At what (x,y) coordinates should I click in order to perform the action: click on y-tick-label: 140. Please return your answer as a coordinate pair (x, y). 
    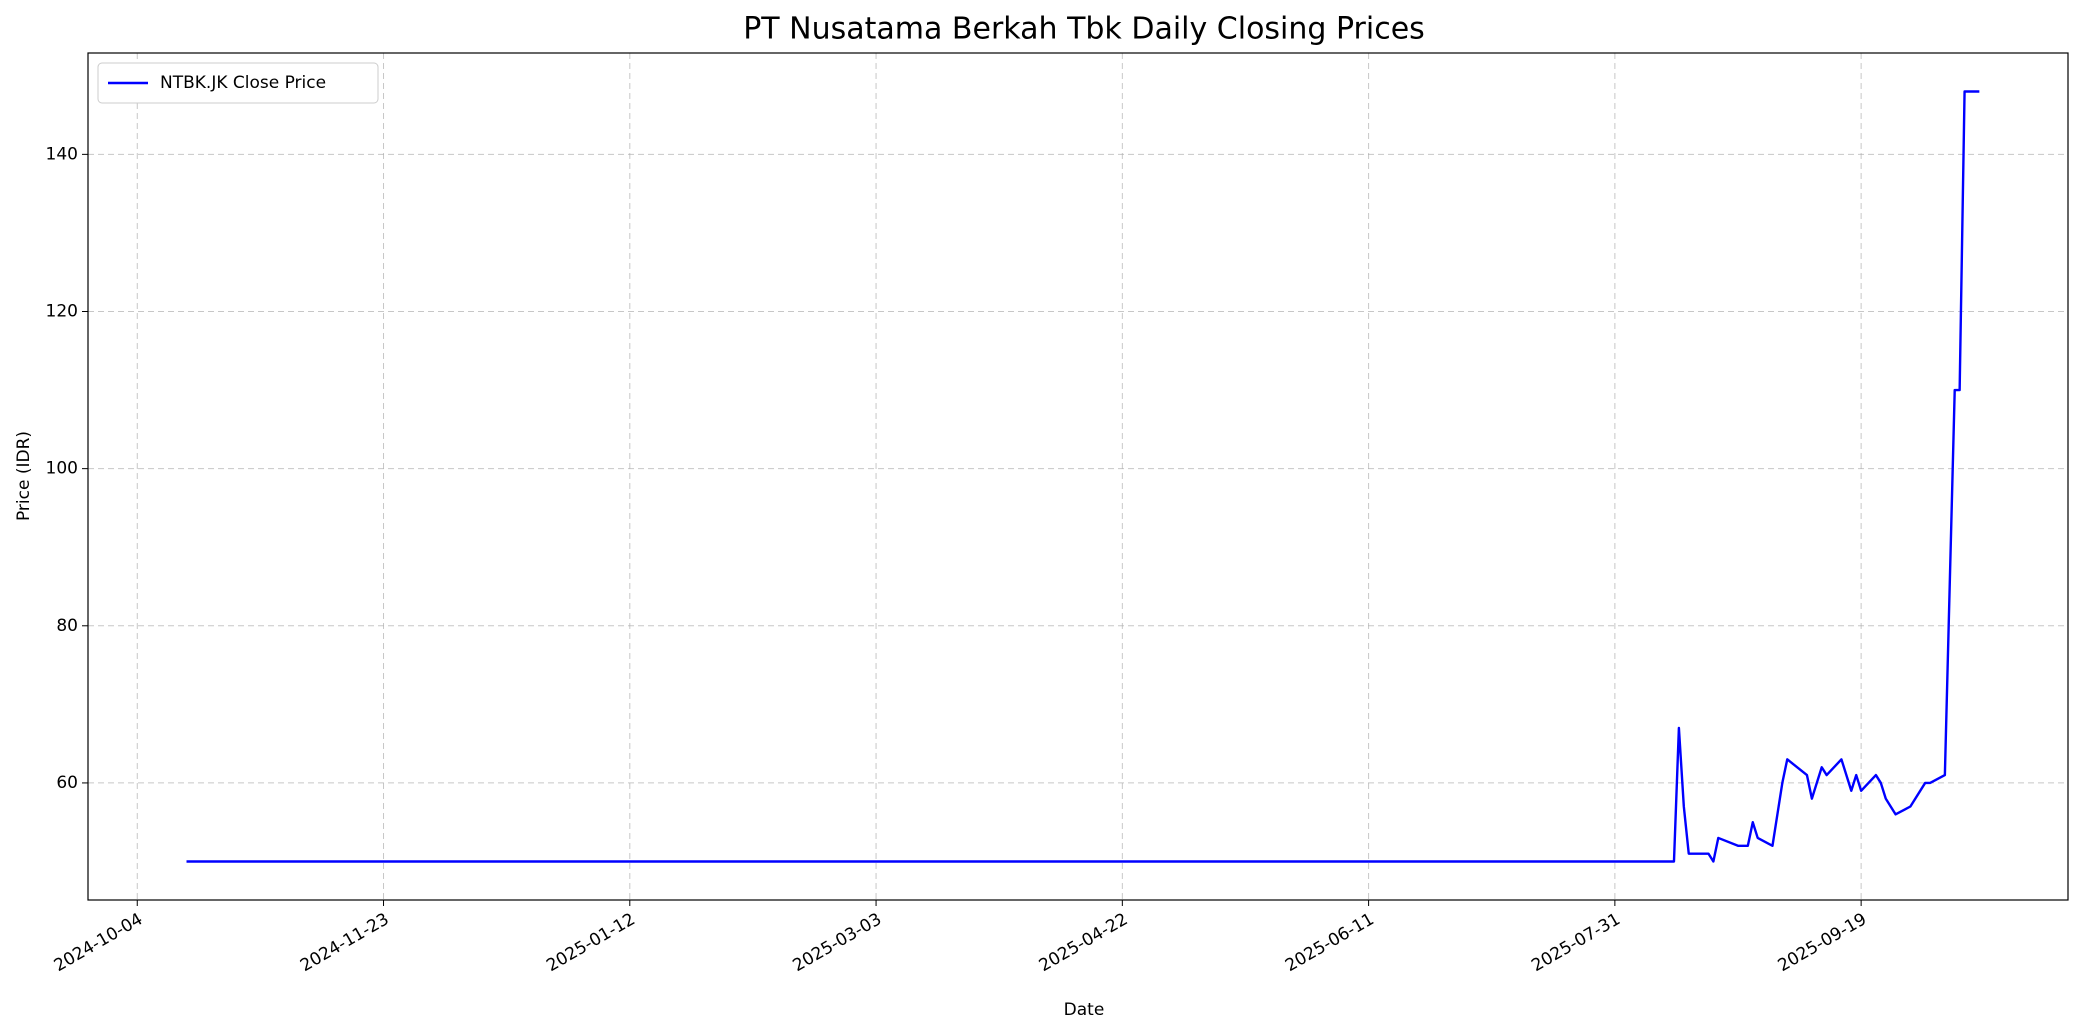
    Looking at the image, I should click on (62, 154).